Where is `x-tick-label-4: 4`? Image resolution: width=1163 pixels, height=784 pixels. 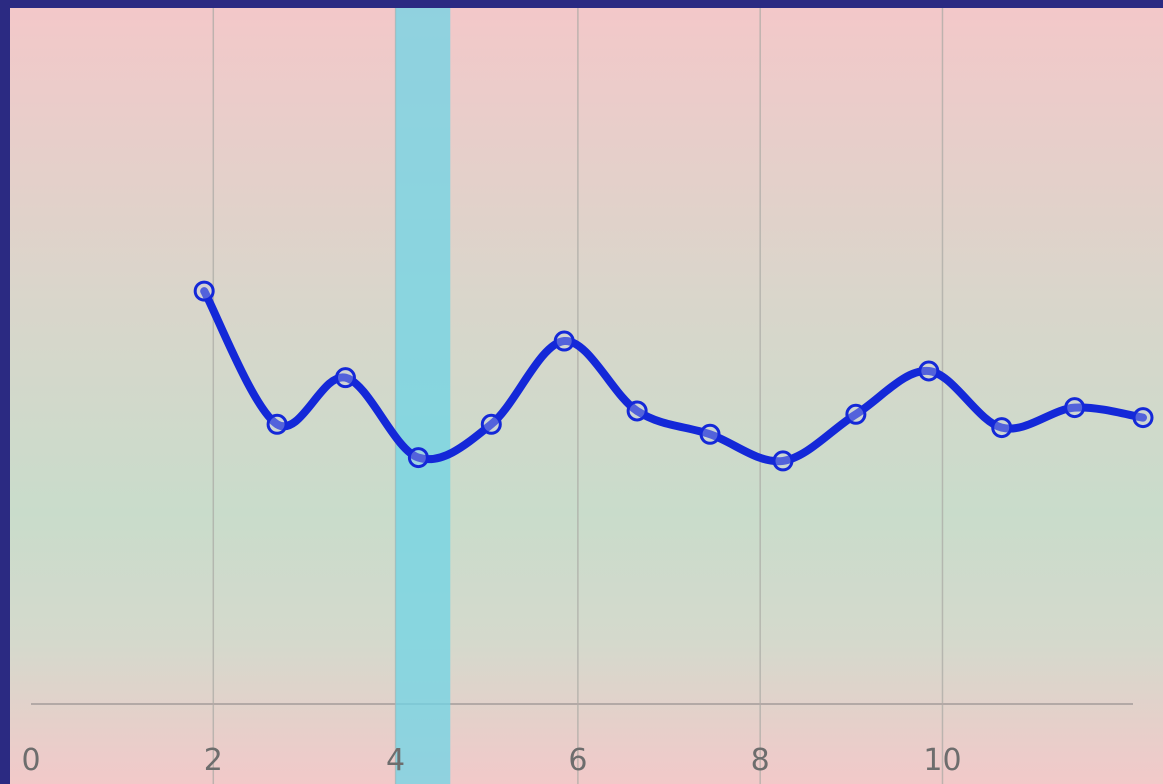
x-tick-label-4: 4 is located at coordinates (395, 760).